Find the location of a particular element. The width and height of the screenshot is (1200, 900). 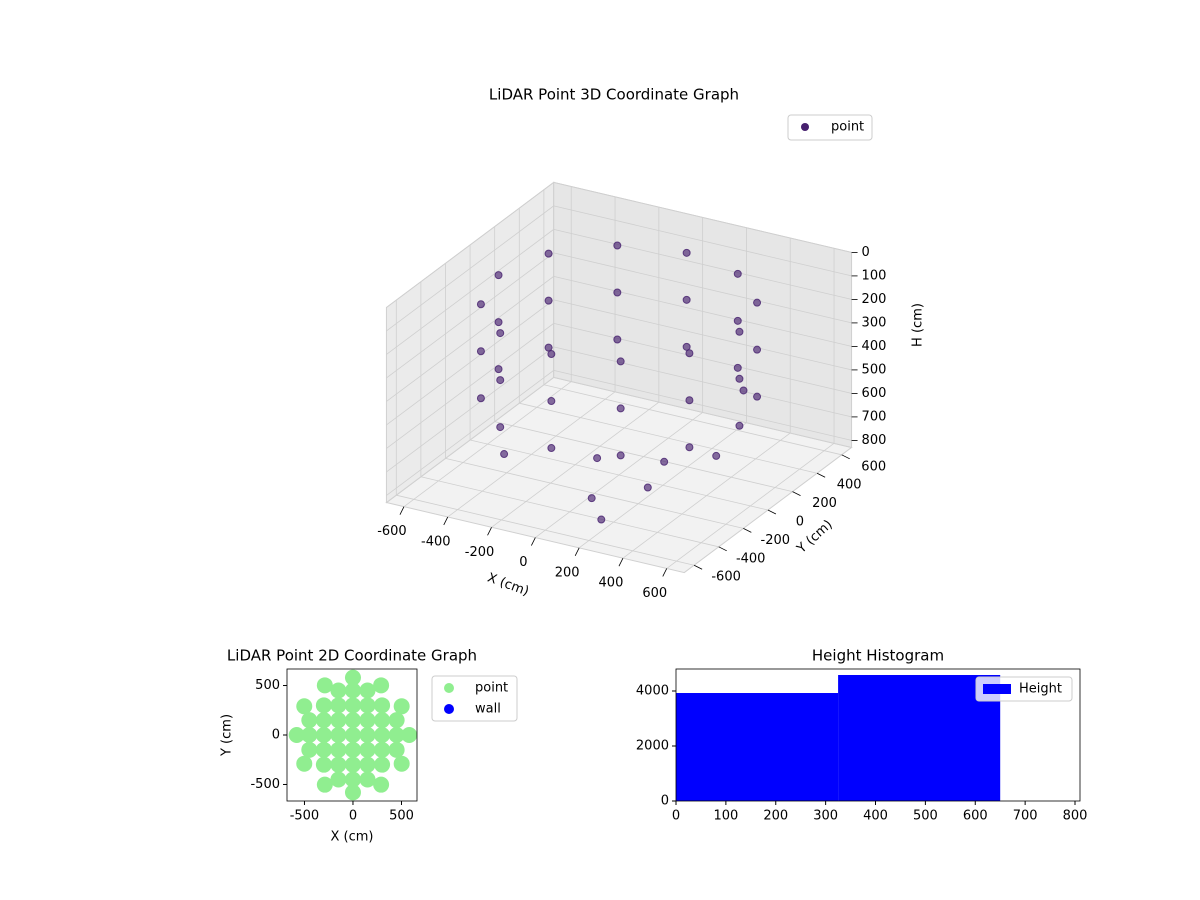

z-tick-label: 800 is located at coordinates (874, 440).